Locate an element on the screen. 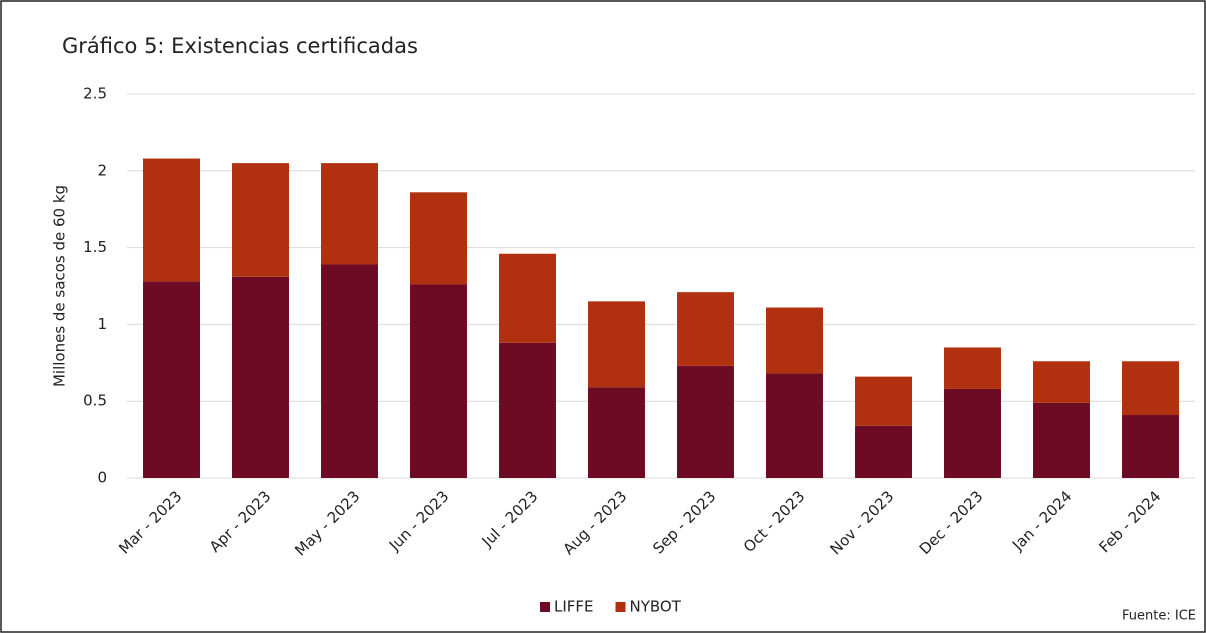 The width and height of the screenshot is (1206, 633). y-tick-label: 2 is located at coordinates (102, 170).